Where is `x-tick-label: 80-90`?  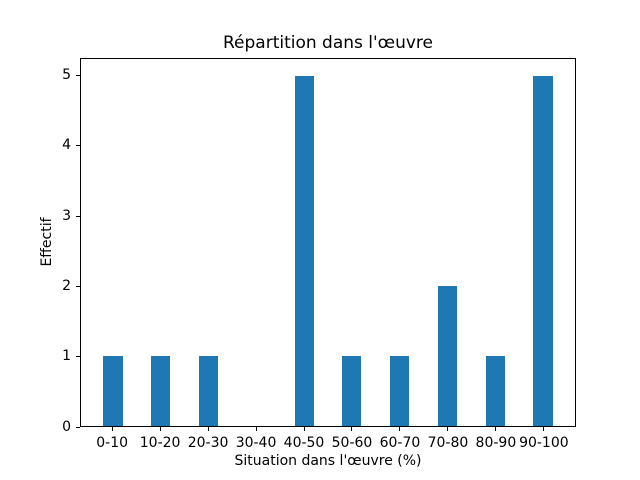
x-tick-label: 80-90 is located at coordinates (496, 443).